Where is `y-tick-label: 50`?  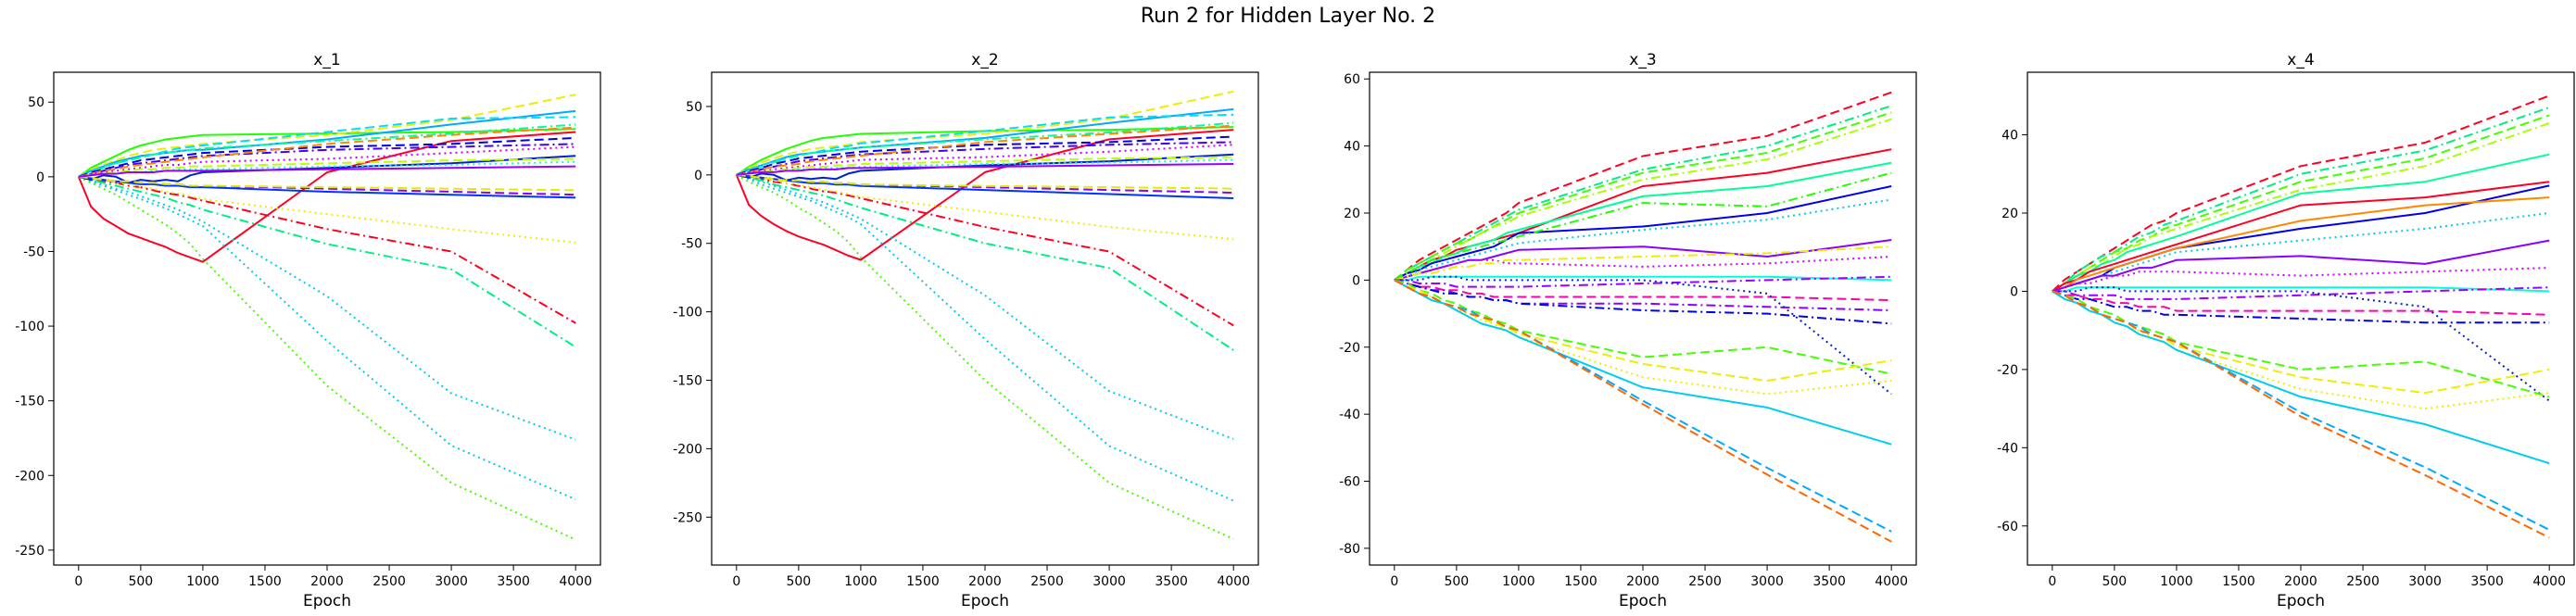 y-tick-label: 50 is located at coordinates (694, 108).